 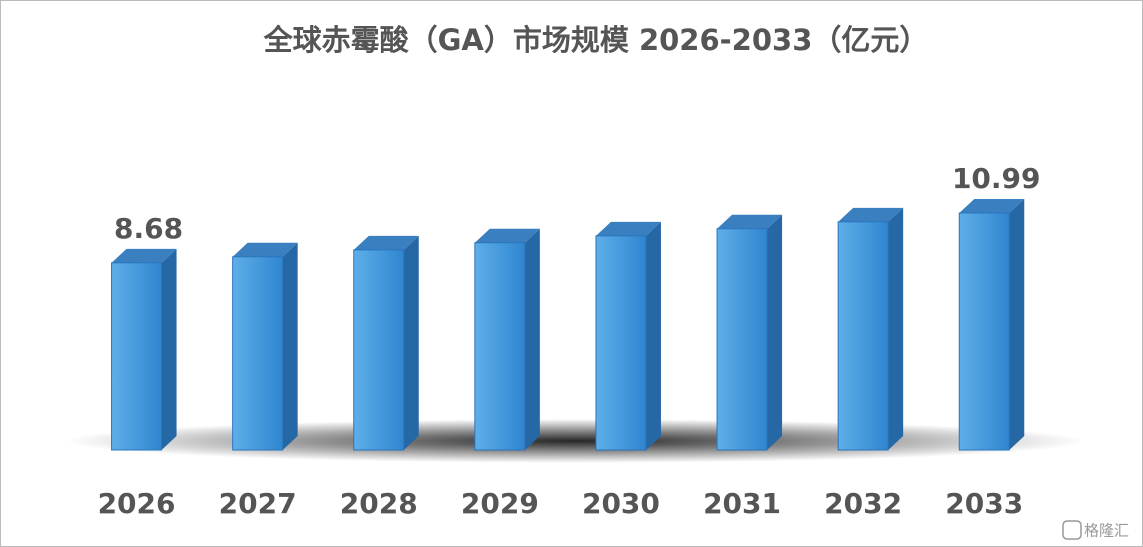 What do you see at coordinates (379, 503) in the screenshot?
I see `x-tick-label: 2028` at bounding box center [379, 503].